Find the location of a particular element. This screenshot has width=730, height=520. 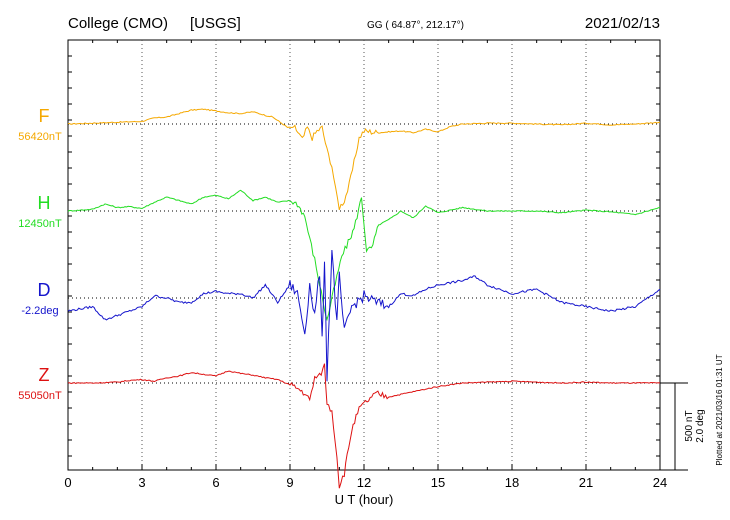

series-letter-F: F is located at coordinates (44, 116).